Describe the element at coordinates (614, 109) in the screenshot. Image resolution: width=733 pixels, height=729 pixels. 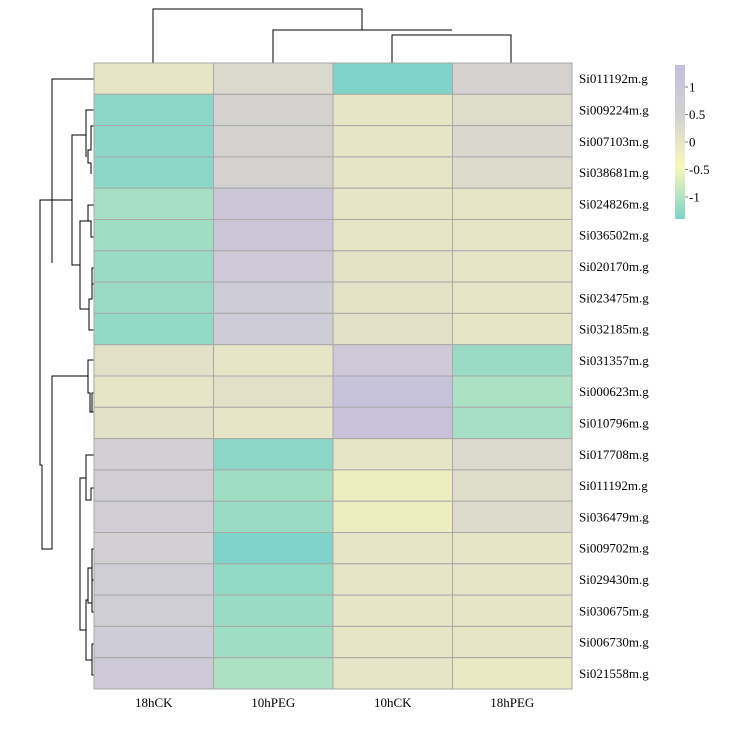
I see `row-label: Si009224m.g` at that location.